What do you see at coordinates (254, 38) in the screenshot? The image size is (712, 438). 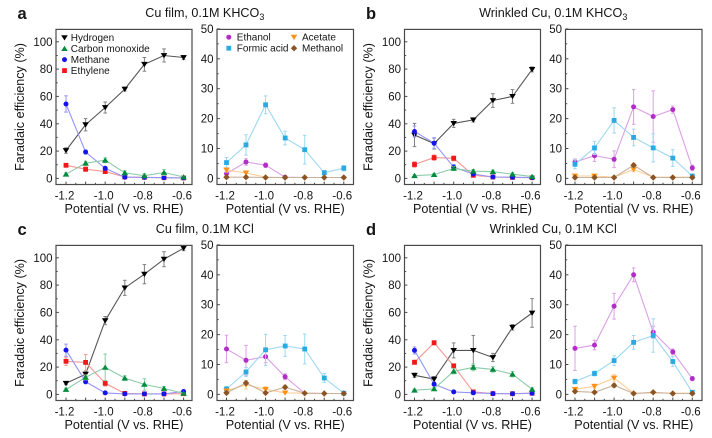 I see `svg-text: Ethanol` at bounding box center [254, 38].